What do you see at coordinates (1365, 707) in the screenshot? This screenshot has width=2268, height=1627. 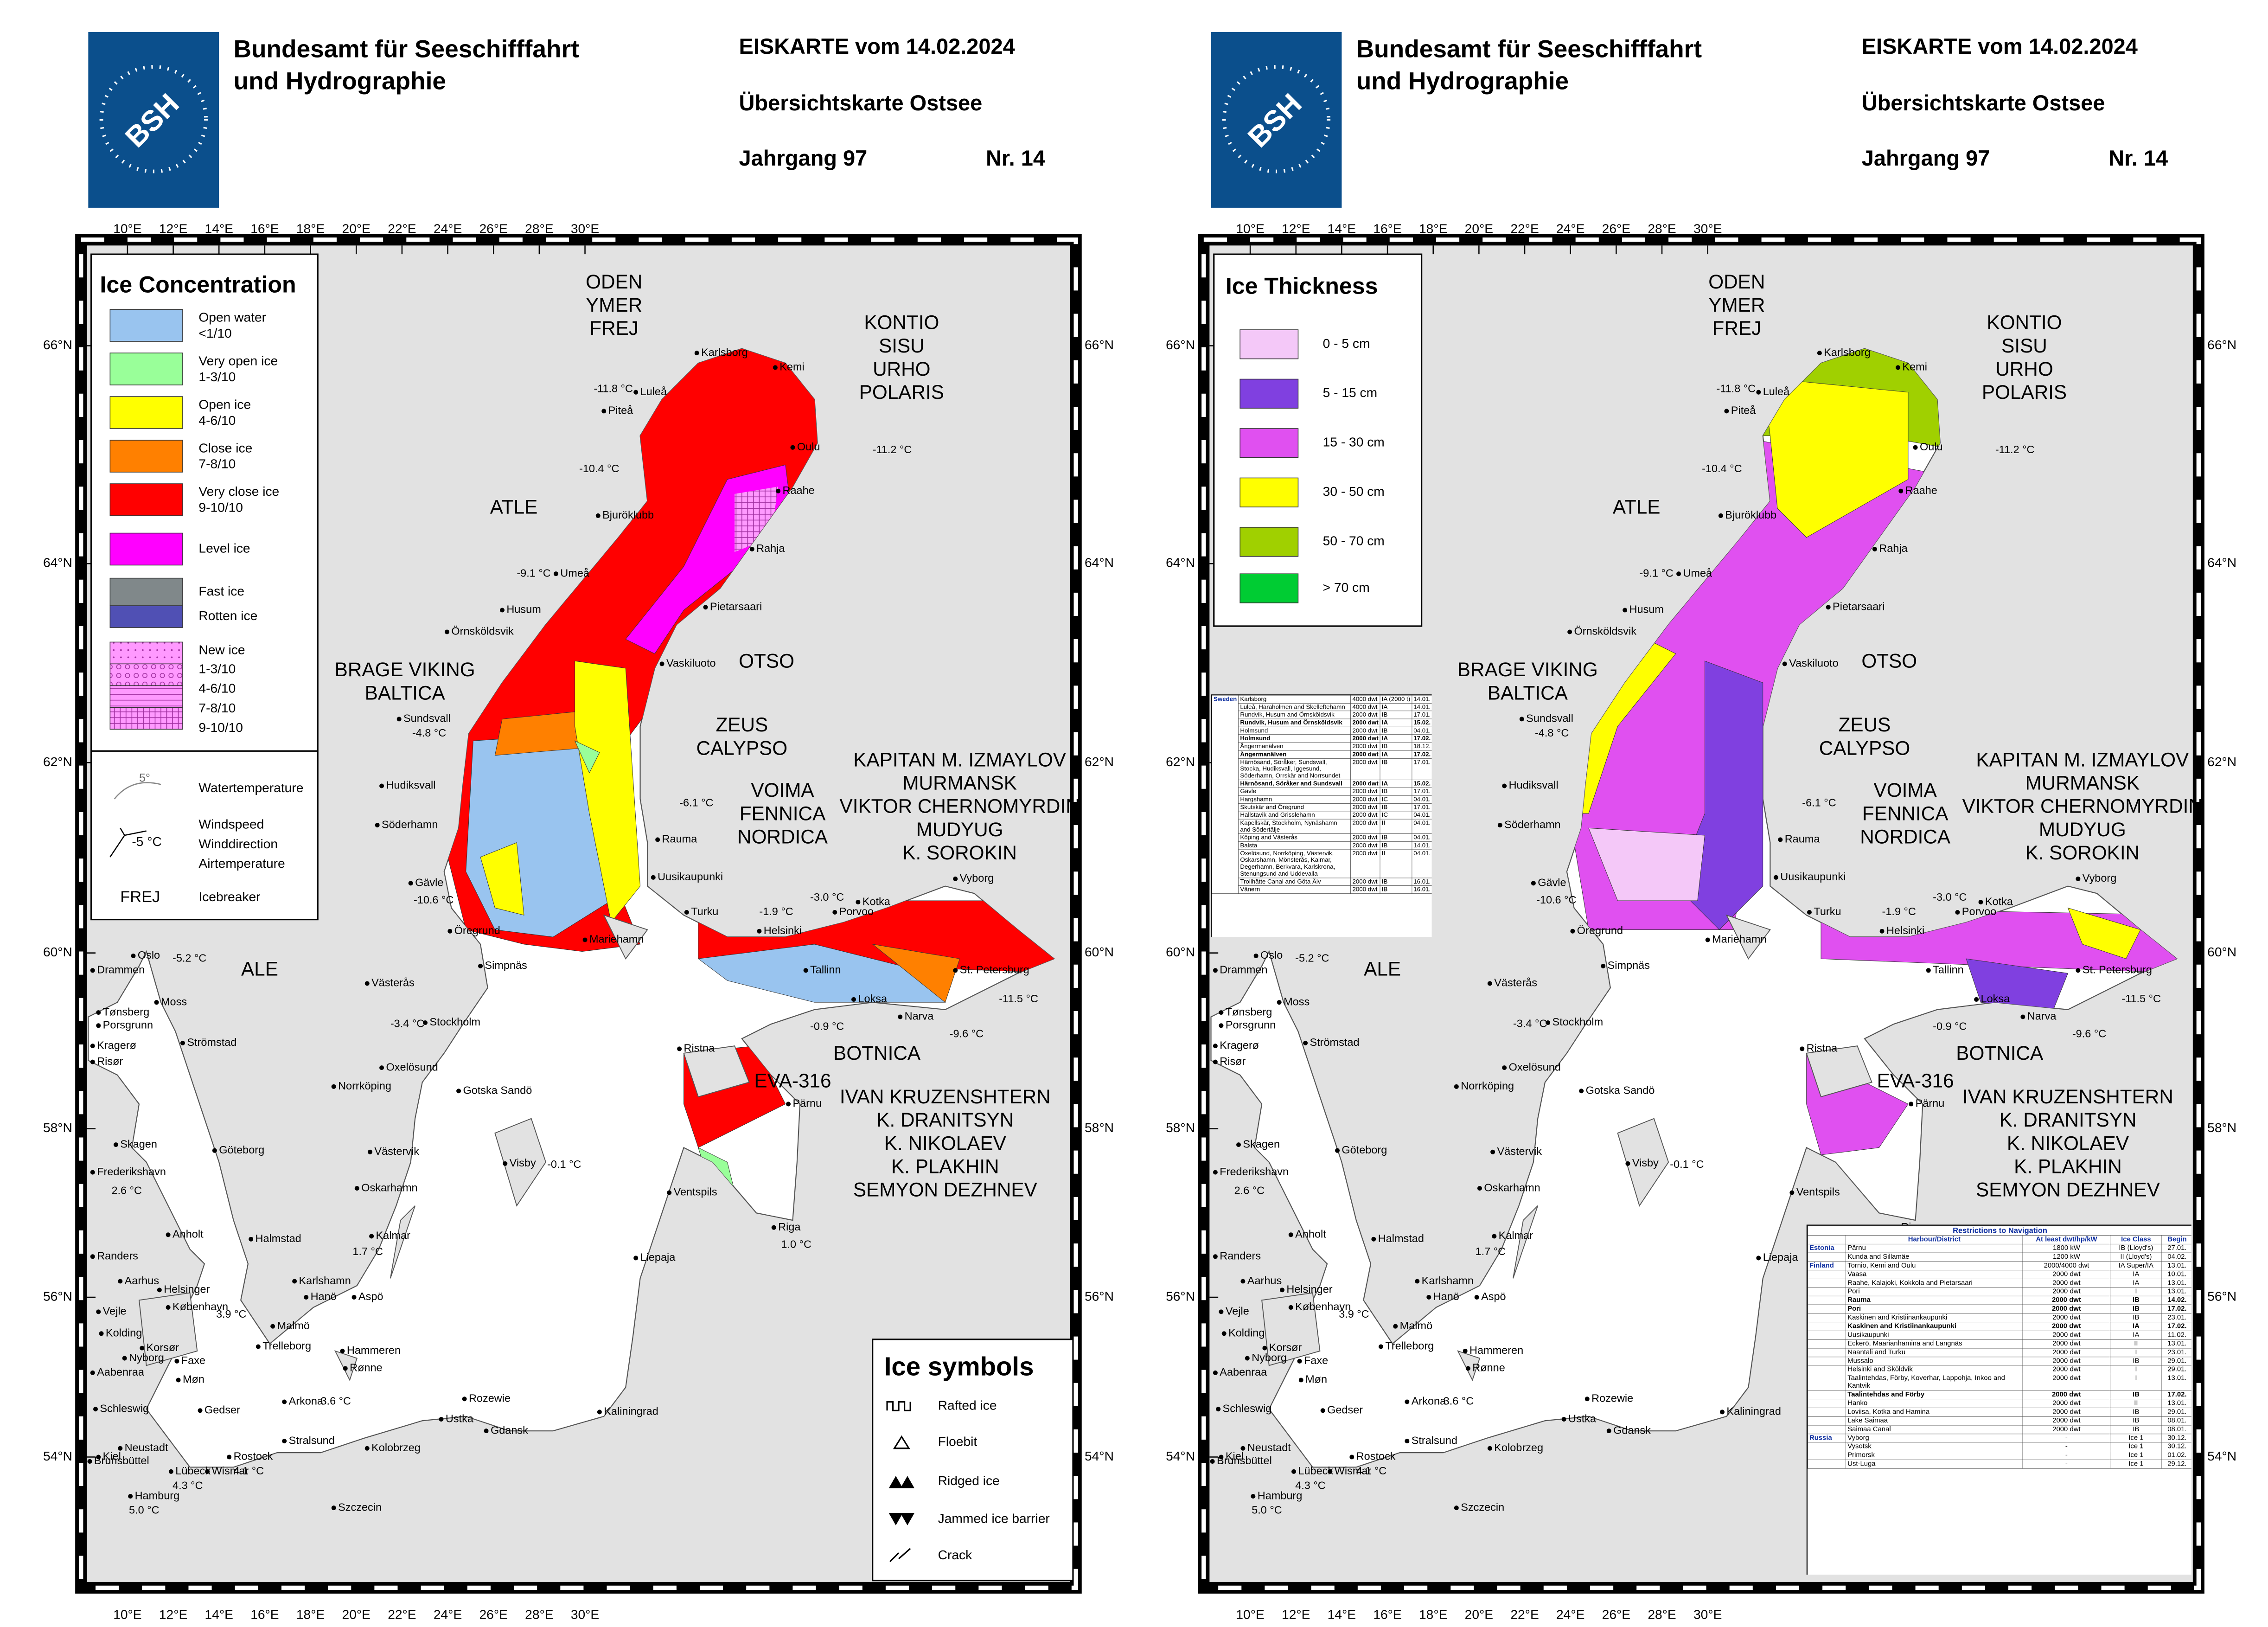 I see `table-cell: 4000 dwt` at bounding box center [1365, 707].